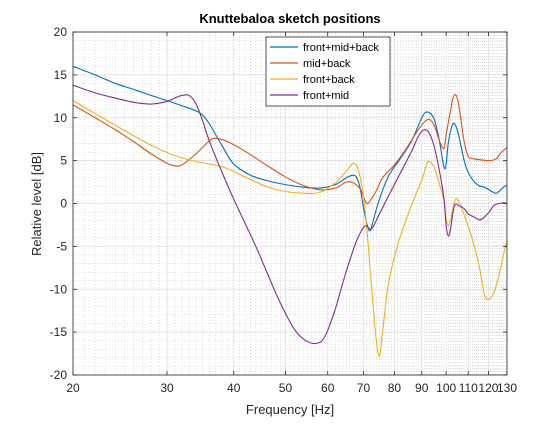 This screenshot has height=425, width=560. What do you see at coordinates (395, 388) in the screenshot?
I see `x-tick-label: 80` at bounding box center [395, 388].